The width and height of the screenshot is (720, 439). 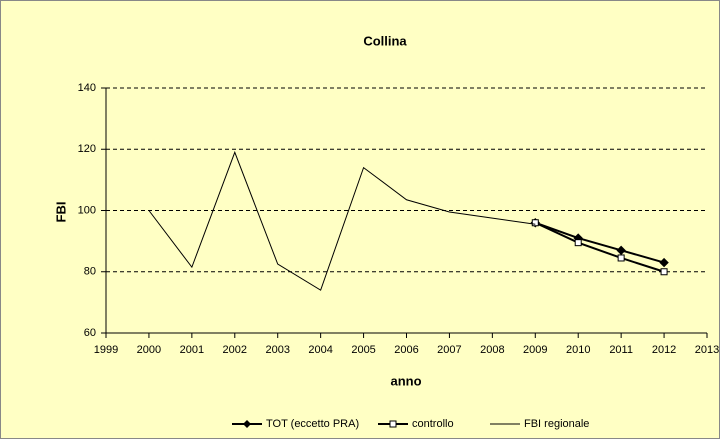 What do you see at coordinates (106, 350) in the screenshot?
I see `x-tick-label: 1999` at bounding box center [106, 350].